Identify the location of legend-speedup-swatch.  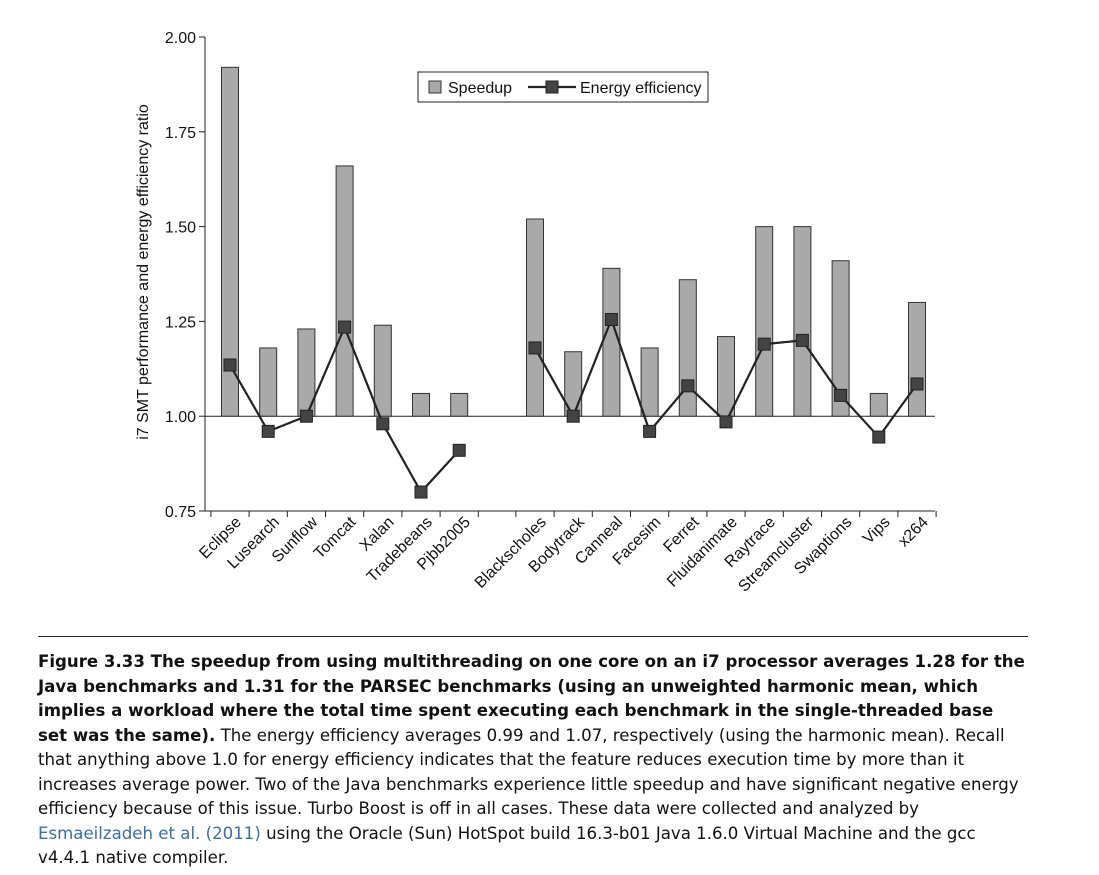
(435, 87).